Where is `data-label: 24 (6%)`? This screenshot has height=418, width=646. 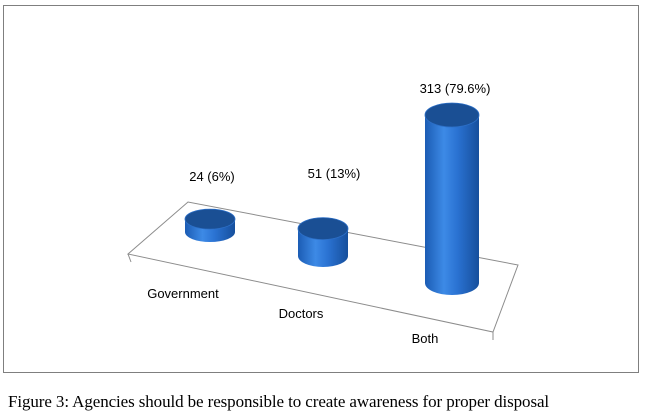 data-label: 24 (6%) is located at coordinates (212, 176).